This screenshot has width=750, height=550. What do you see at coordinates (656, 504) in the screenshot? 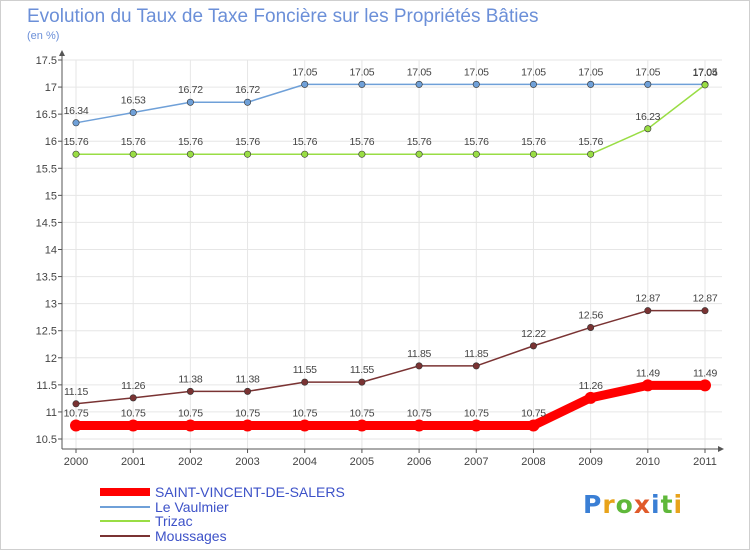
I see `logo-letter: i` at bounding box center [656, 504].